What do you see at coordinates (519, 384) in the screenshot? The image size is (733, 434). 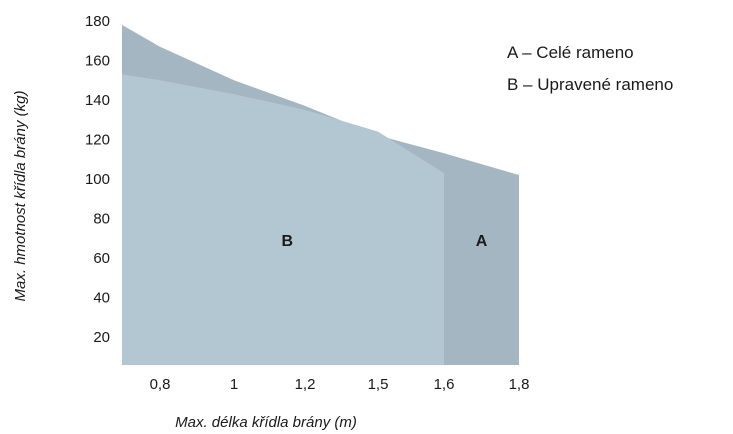 I see `x-tick-label: 1,8` at bounding box center [519, 384].